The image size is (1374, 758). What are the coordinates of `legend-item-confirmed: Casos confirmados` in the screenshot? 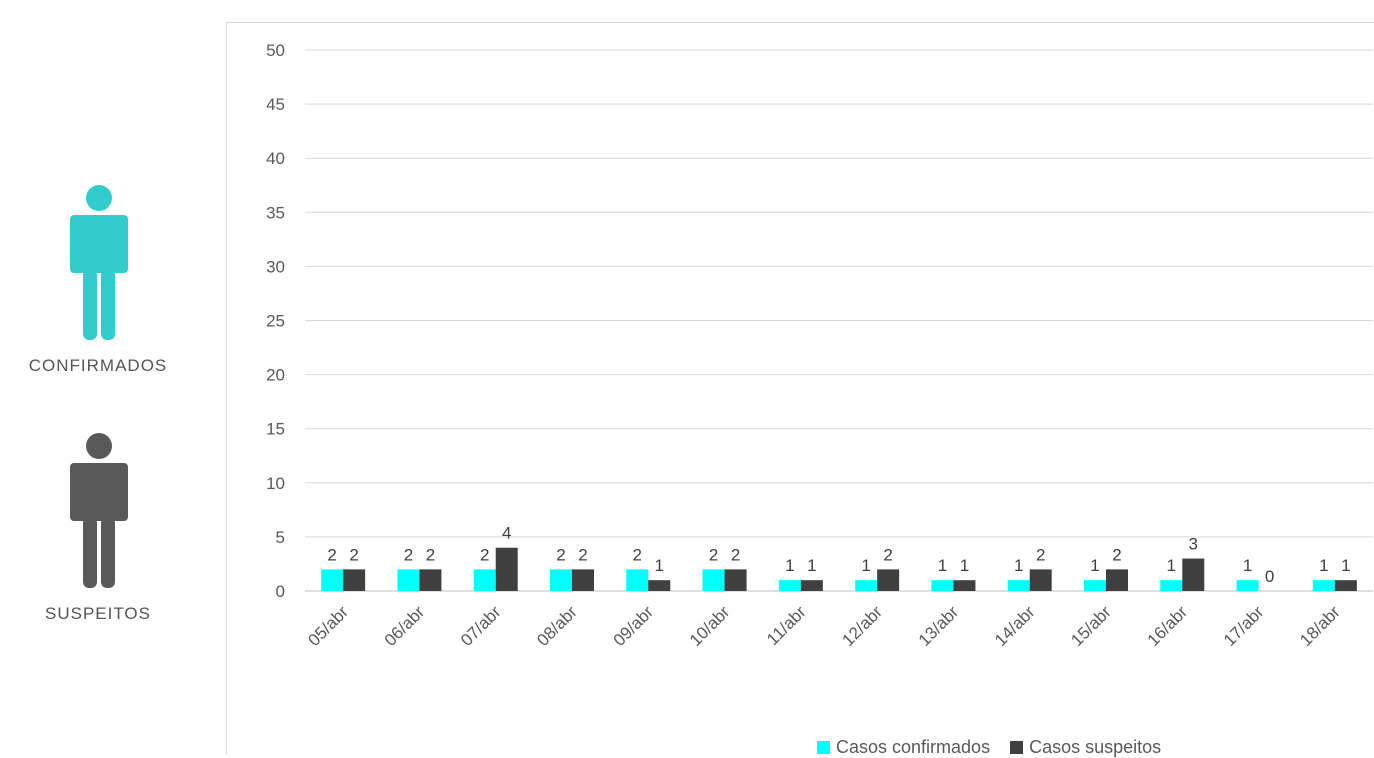 It's located at (903, 747).